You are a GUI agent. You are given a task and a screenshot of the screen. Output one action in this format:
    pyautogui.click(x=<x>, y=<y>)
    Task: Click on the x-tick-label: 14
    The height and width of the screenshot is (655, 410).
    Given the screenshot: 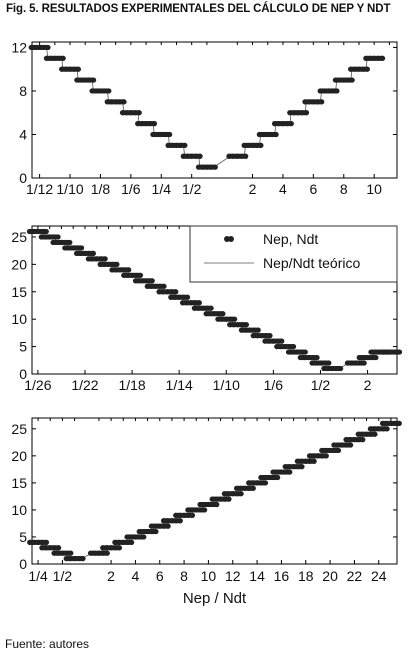 What is the action you would take?
    pyautogui.click(x=257, y=576)
    